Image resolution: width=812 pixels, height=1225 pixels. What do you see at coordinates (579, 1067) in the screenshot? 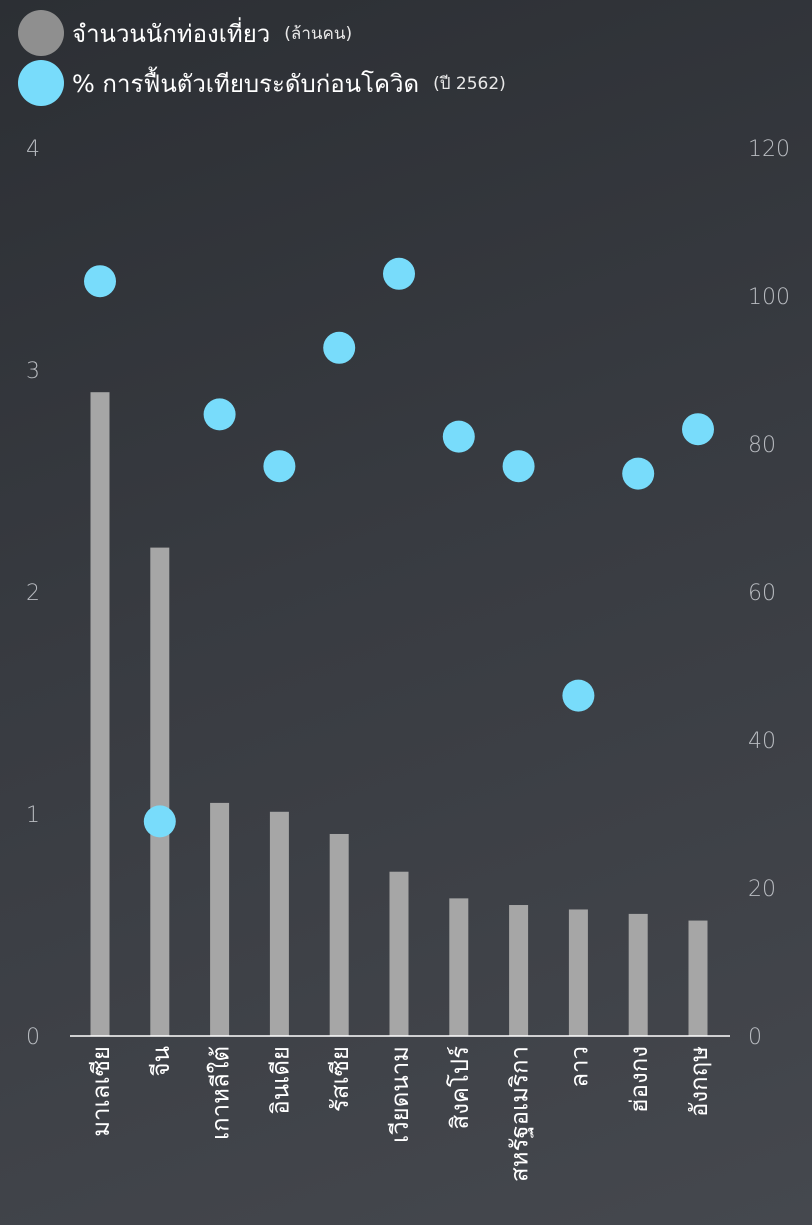
I see `category-label: ลาว` at bounding box center [579, 1067].